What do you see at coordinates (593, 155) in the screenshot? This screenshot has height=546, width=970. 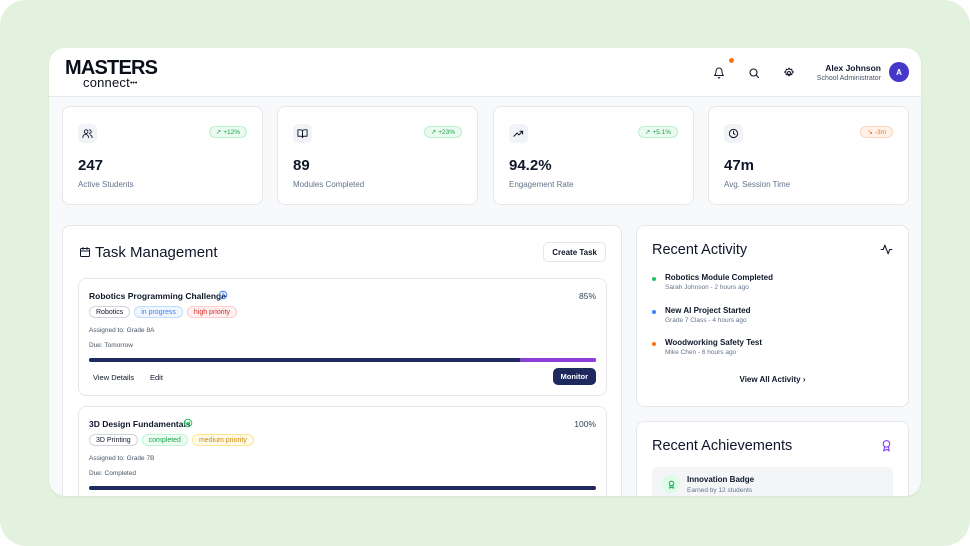 I see `stat-card-engagement: ↗ +5.1% 94.2% Engagement Rate` at bounding box center [593, 155].